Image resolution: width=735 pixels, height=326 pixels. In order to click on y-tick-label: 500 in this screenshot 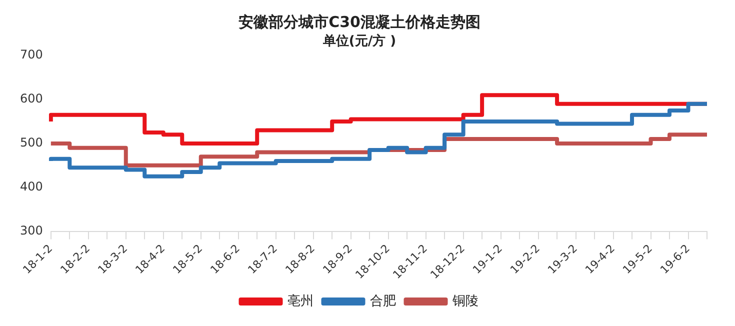, I will do `click(31, 143)`.